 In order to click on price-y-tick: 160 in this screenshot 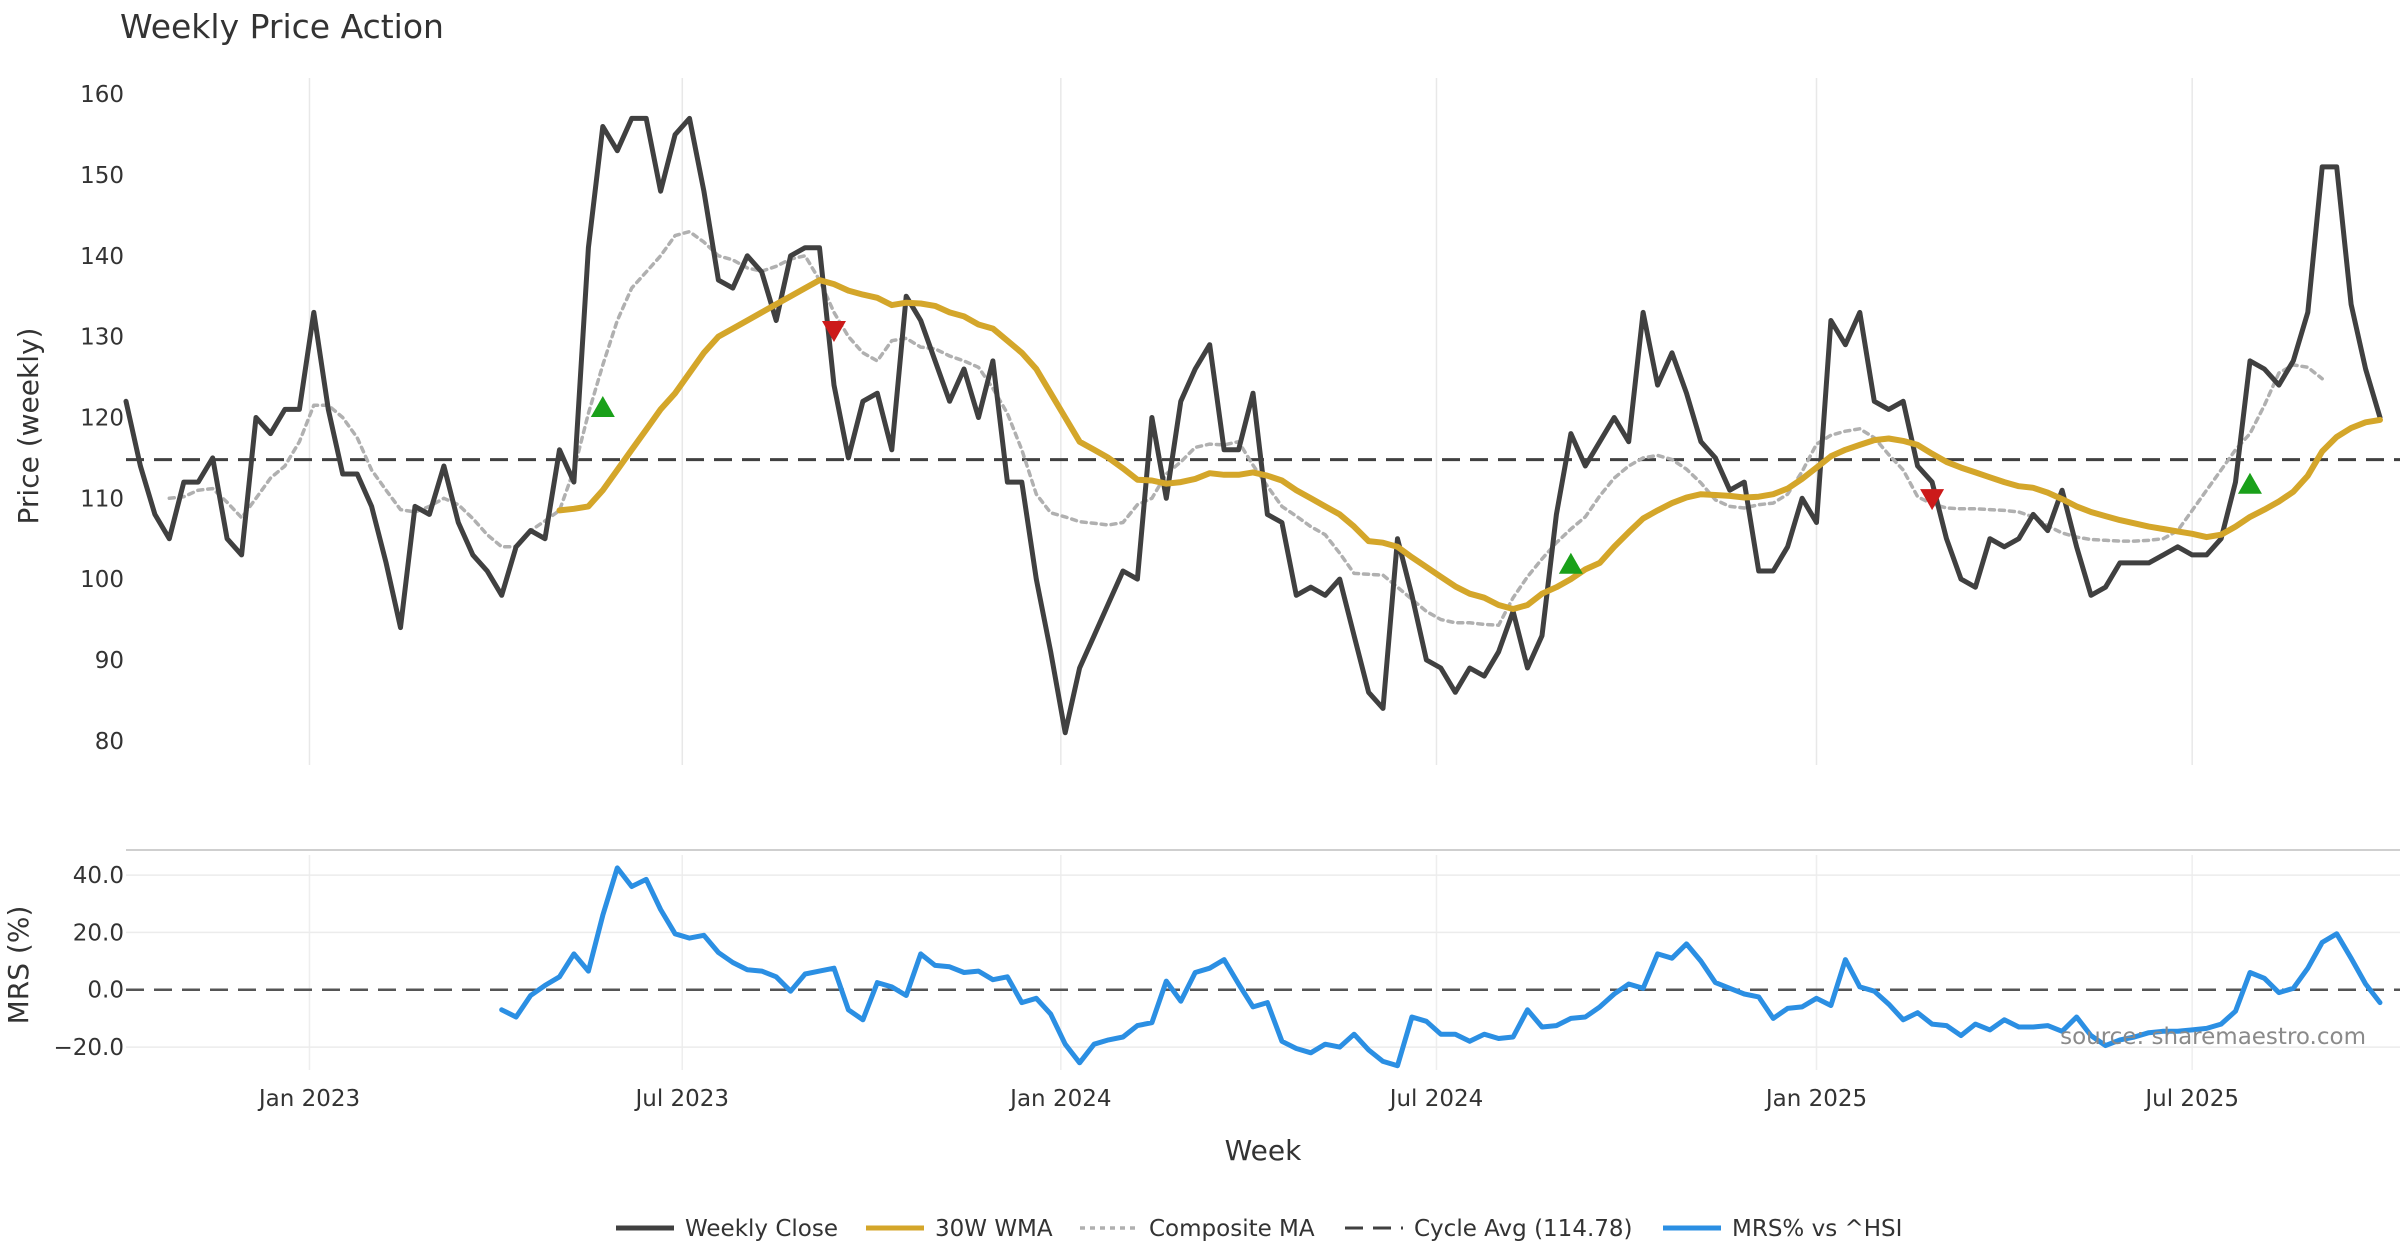, I will do `click(102, 95)`.